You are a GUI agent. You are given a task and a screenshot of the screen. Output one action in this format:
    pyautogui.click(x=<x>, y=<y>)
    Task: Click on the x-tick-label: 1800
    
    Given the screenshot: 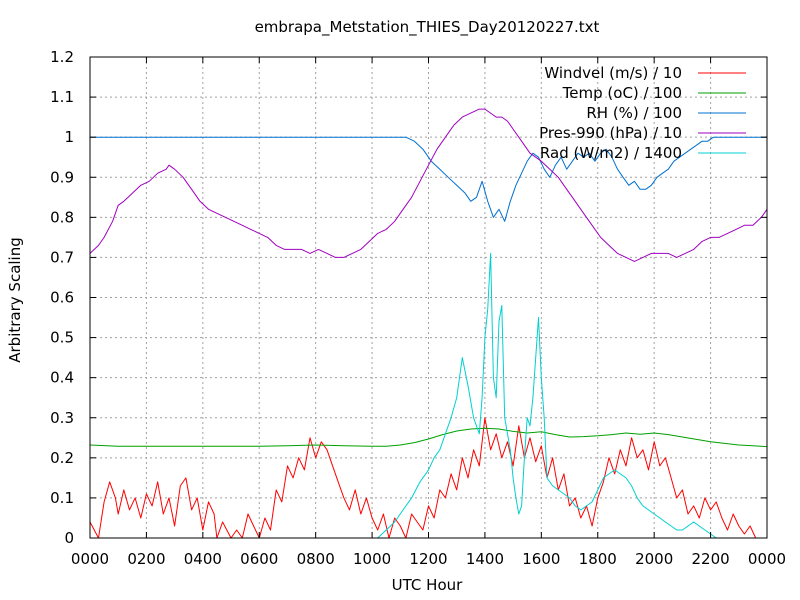 What is the action you would take?
    pyautogui.click(x=598, y=559)
    